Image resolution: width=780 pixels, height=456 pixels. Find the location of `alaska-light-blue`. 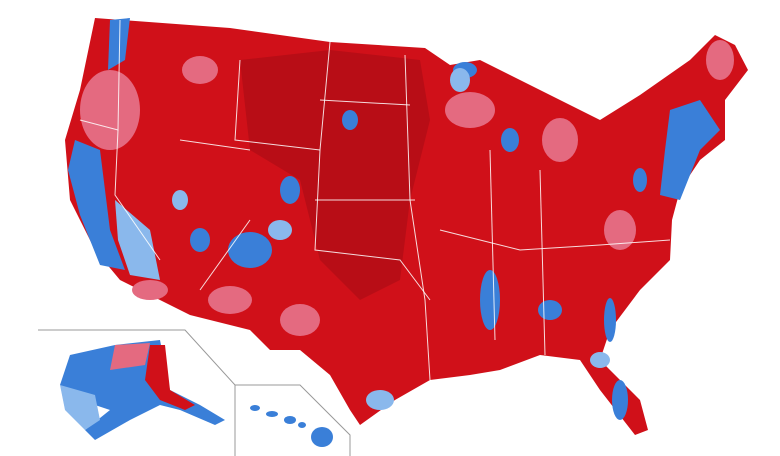

alaska-light-blue is located at coordinates (80, 407).